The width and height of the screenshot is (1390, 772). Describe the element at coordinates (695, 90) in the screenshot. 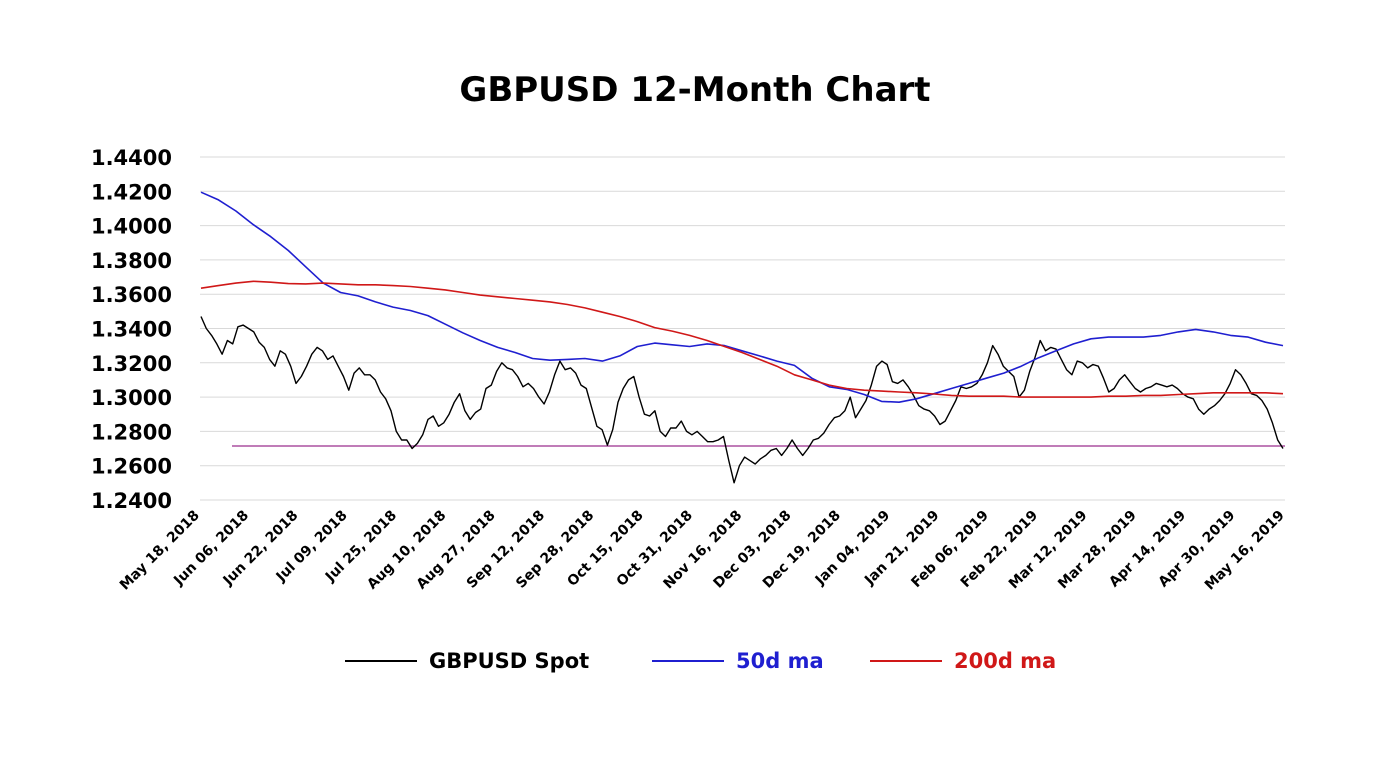

I see `chart-title: GBPUSD 12-Month Chart` at that location.